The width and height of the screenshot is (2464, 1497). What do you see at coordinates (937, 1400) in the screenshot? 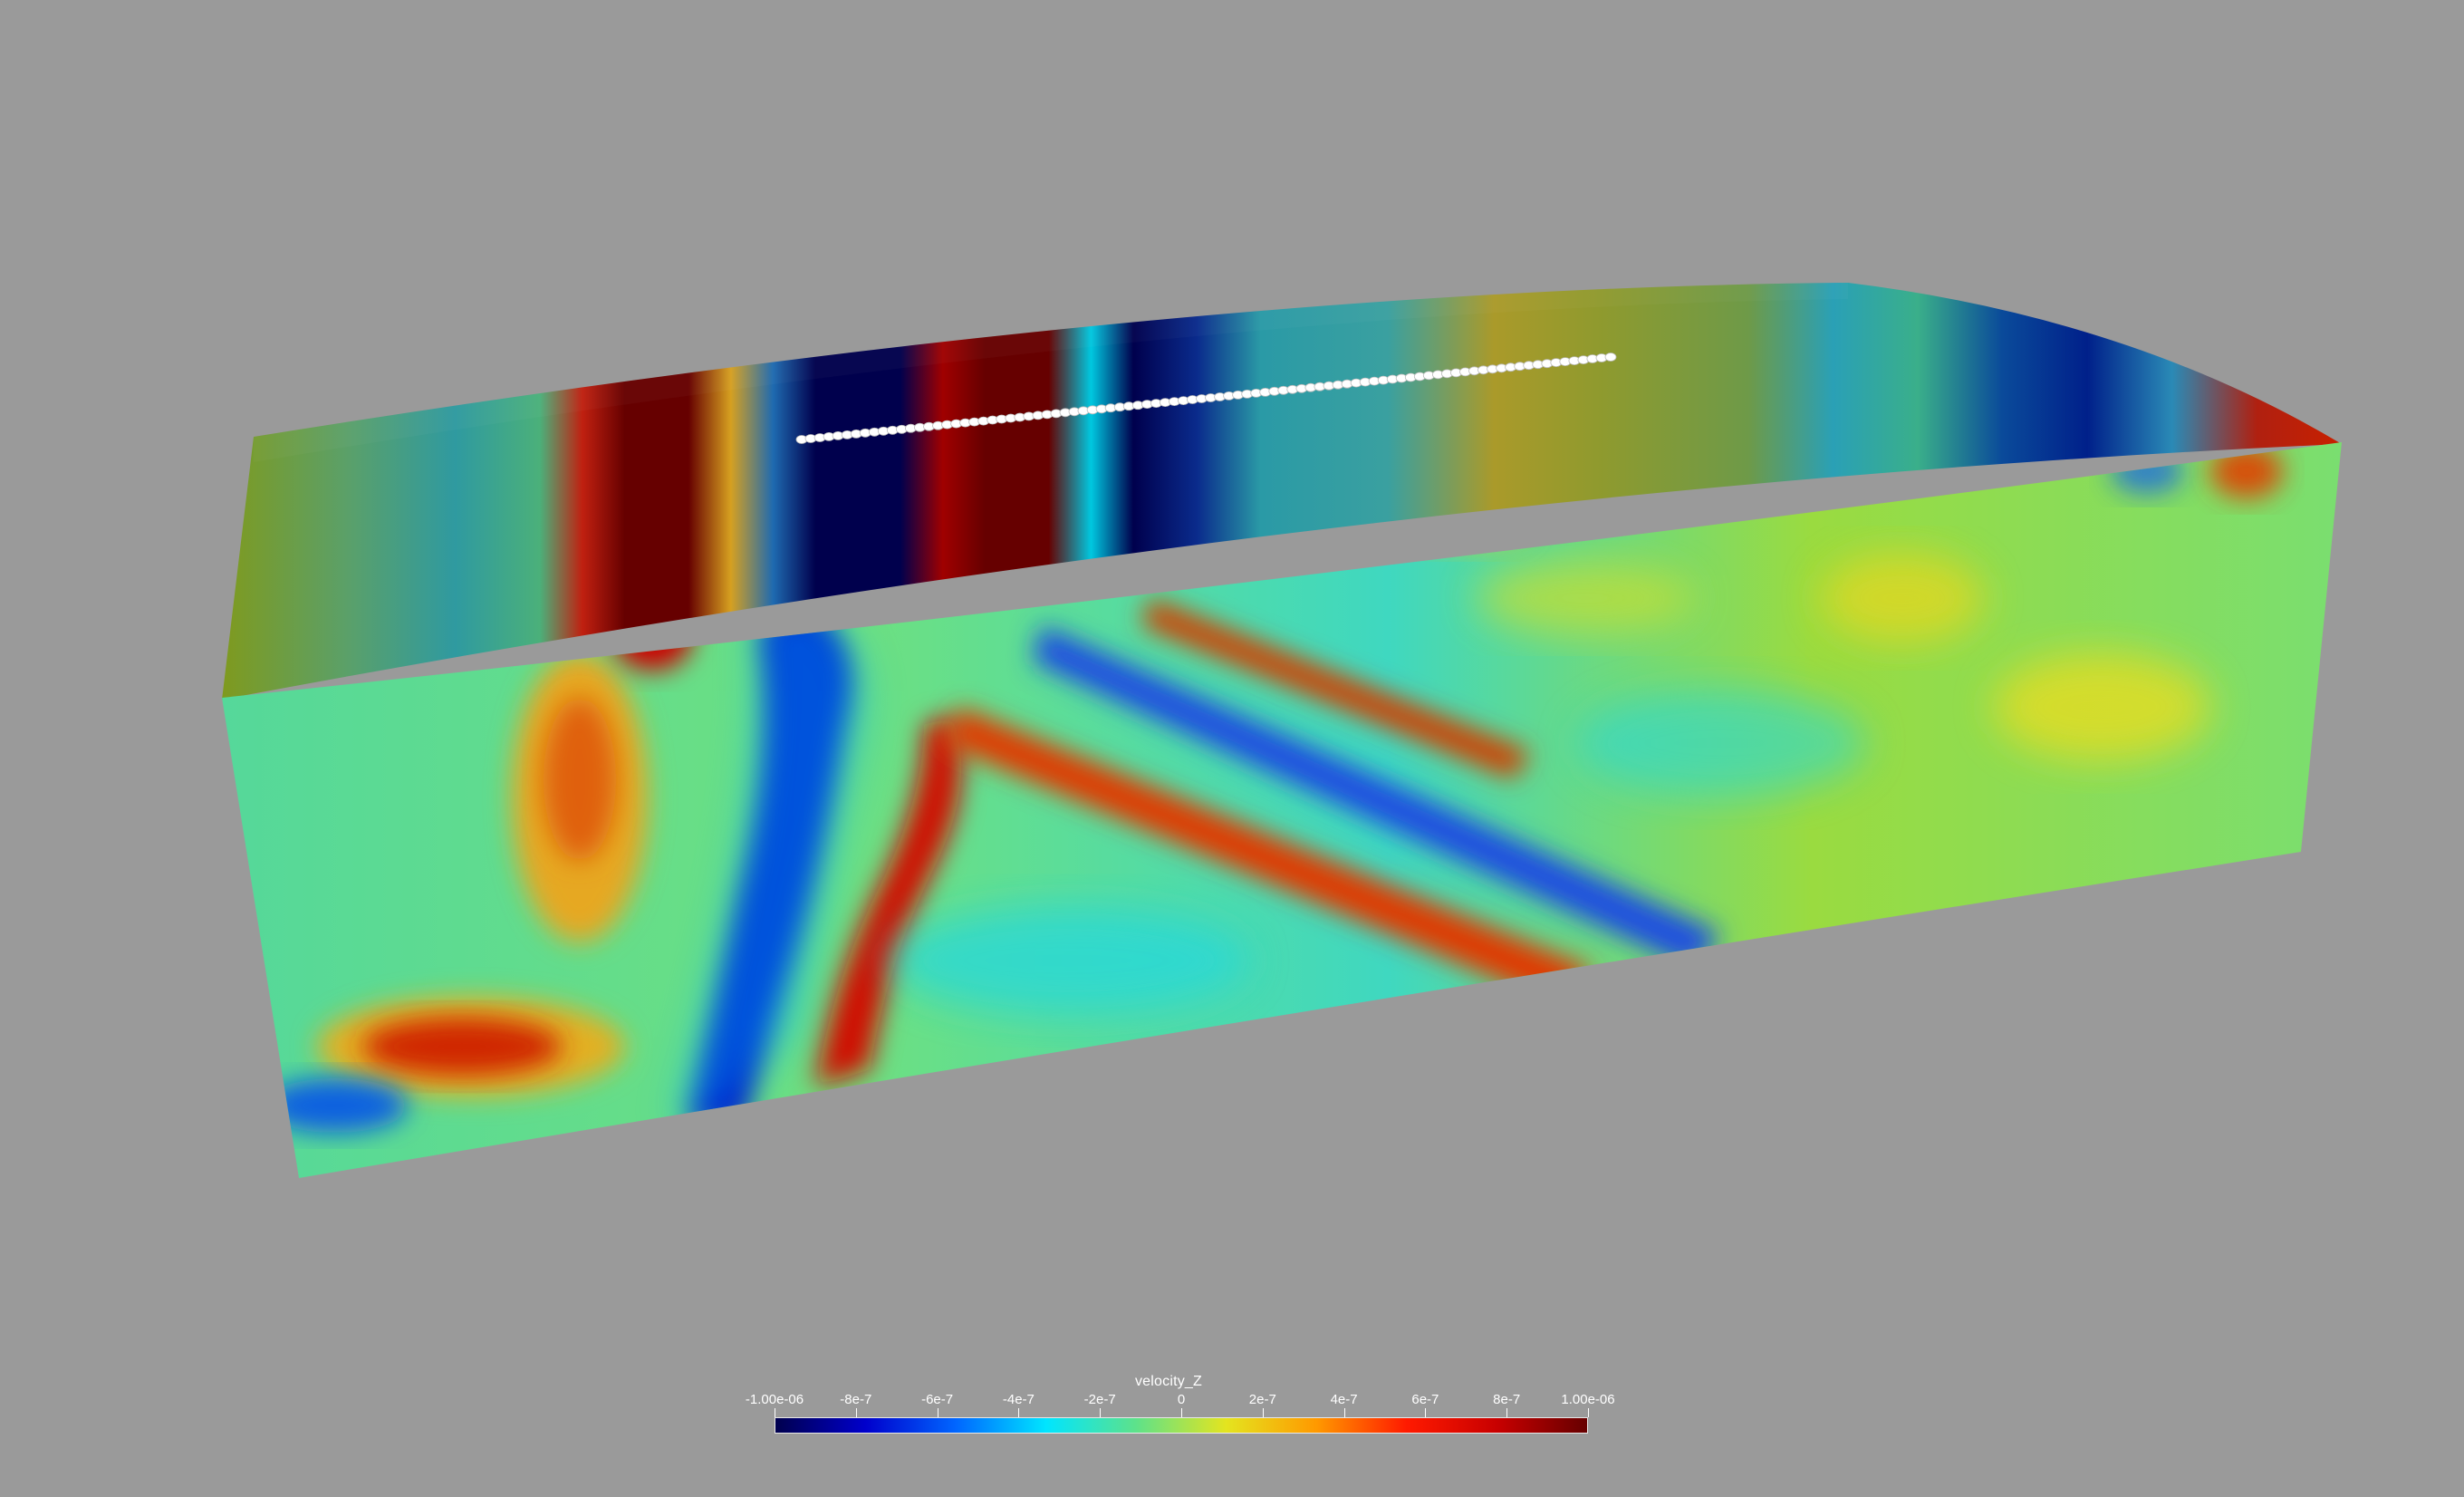
I see `color-bar-tick-label: -6e-7` at bounding box center [937, 1400].